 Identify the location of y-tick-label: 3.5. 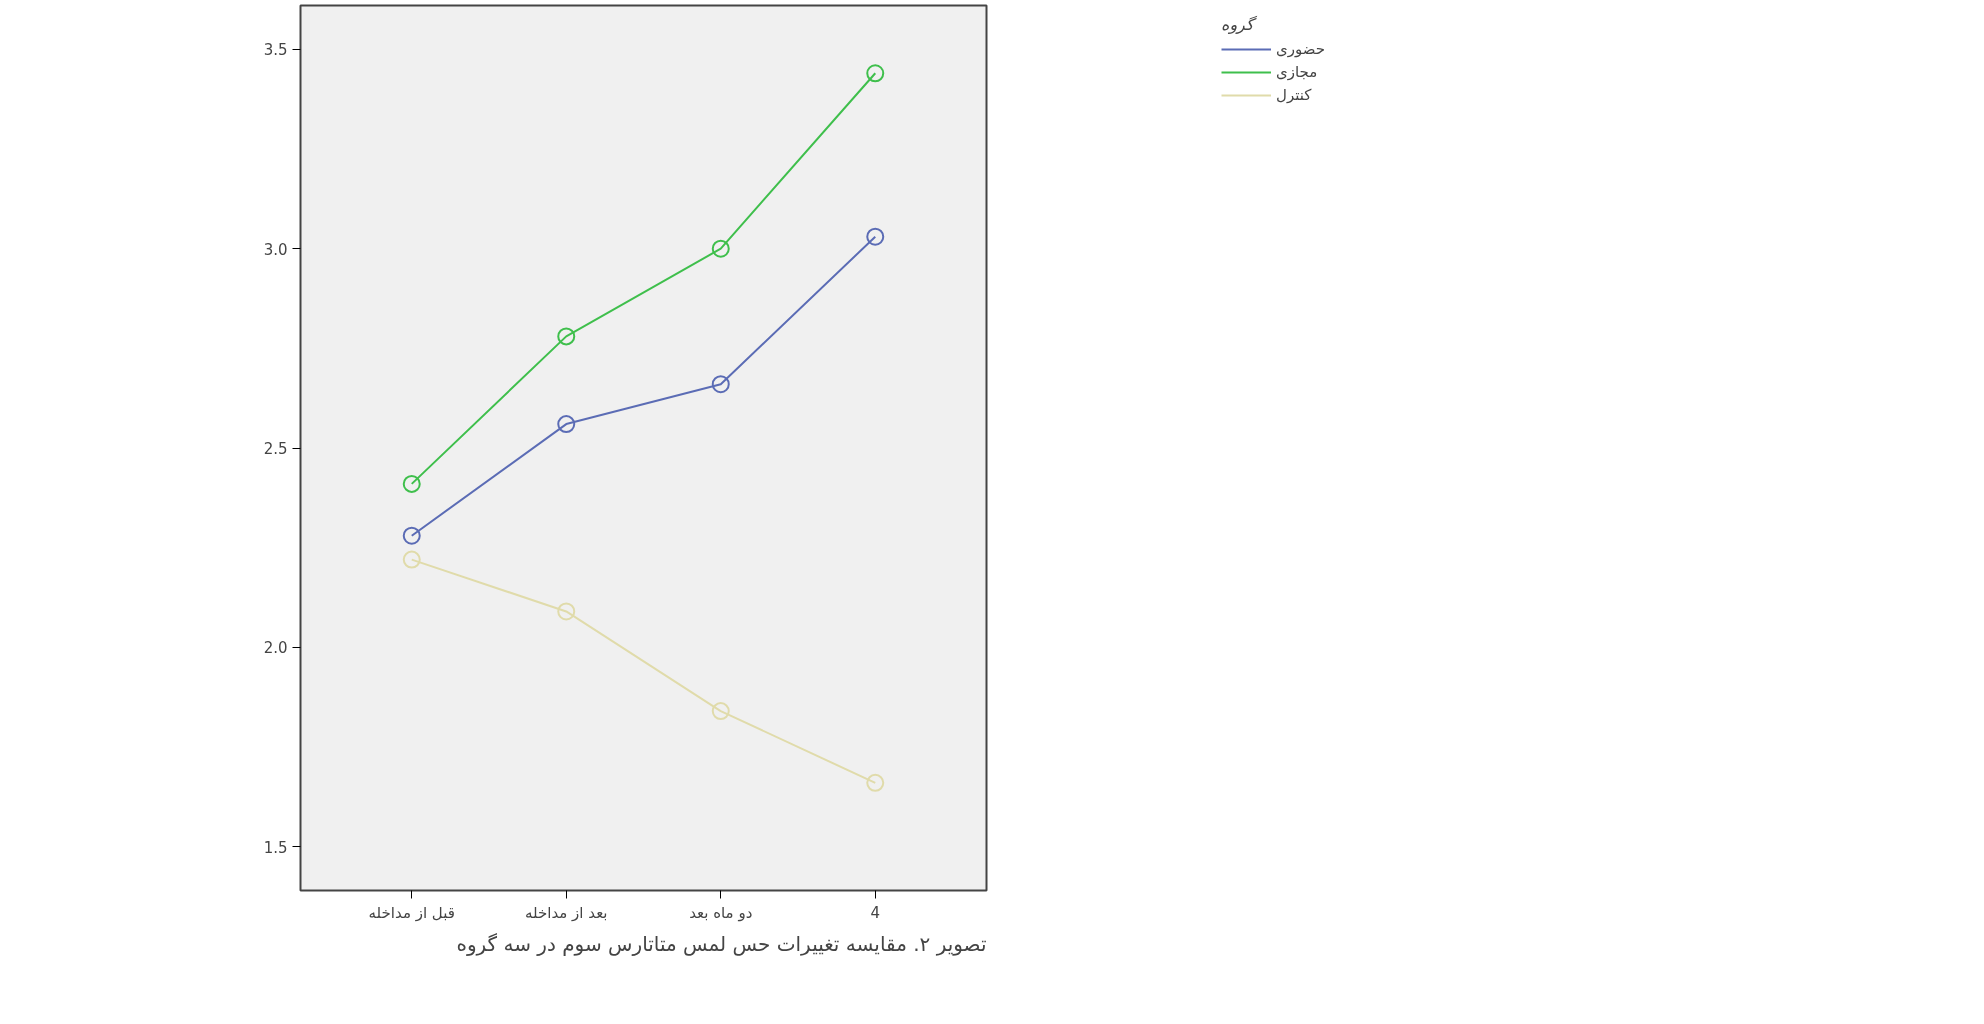
(275, 50).